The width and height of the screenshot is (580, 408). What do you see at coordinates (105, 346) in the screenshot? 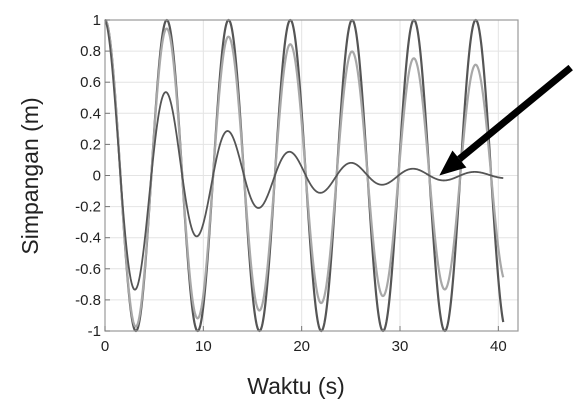
I see `x-tick-label: 0` at bounding box center [105, 346].